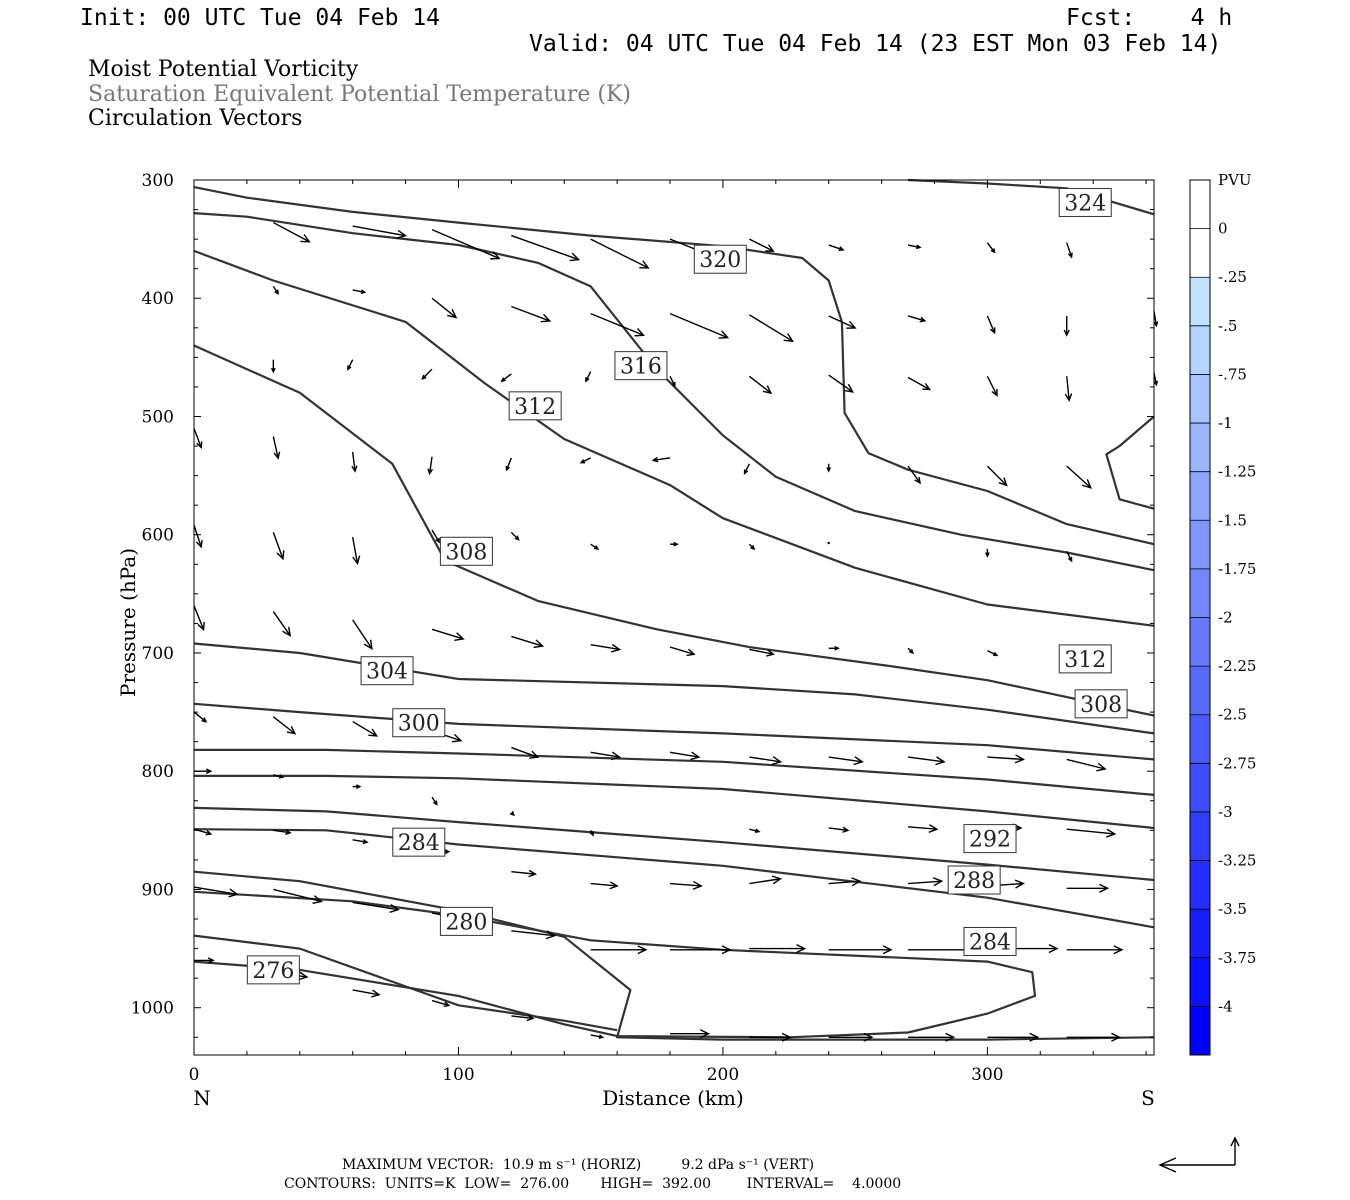 Image resolution: width=1350 pixels, height=1200 pixels. Describe the element at coordinates (387, 671) in the screenshot. I see `contour-label: 304` at that location.